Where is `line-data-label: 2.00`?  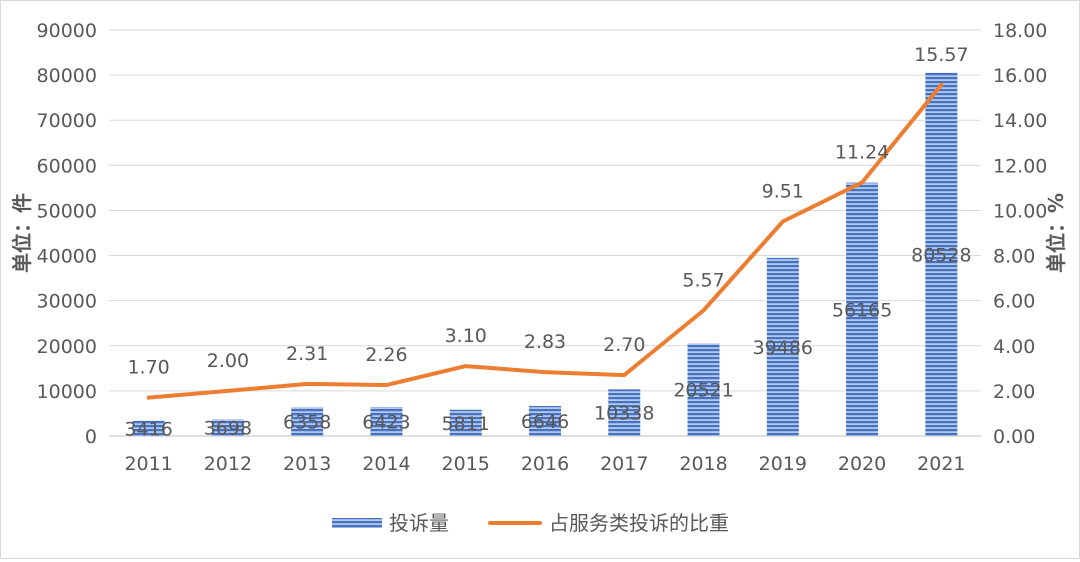
line-data-label: 2.00 is located at coordinates (228, 361).